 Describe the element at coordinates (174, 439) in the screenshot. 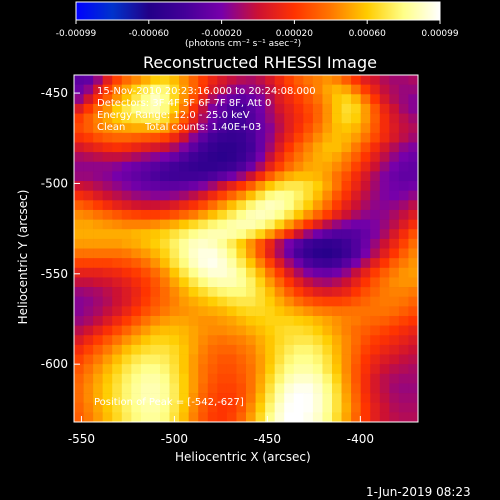

I see `x-tick-label: -500` at that location.